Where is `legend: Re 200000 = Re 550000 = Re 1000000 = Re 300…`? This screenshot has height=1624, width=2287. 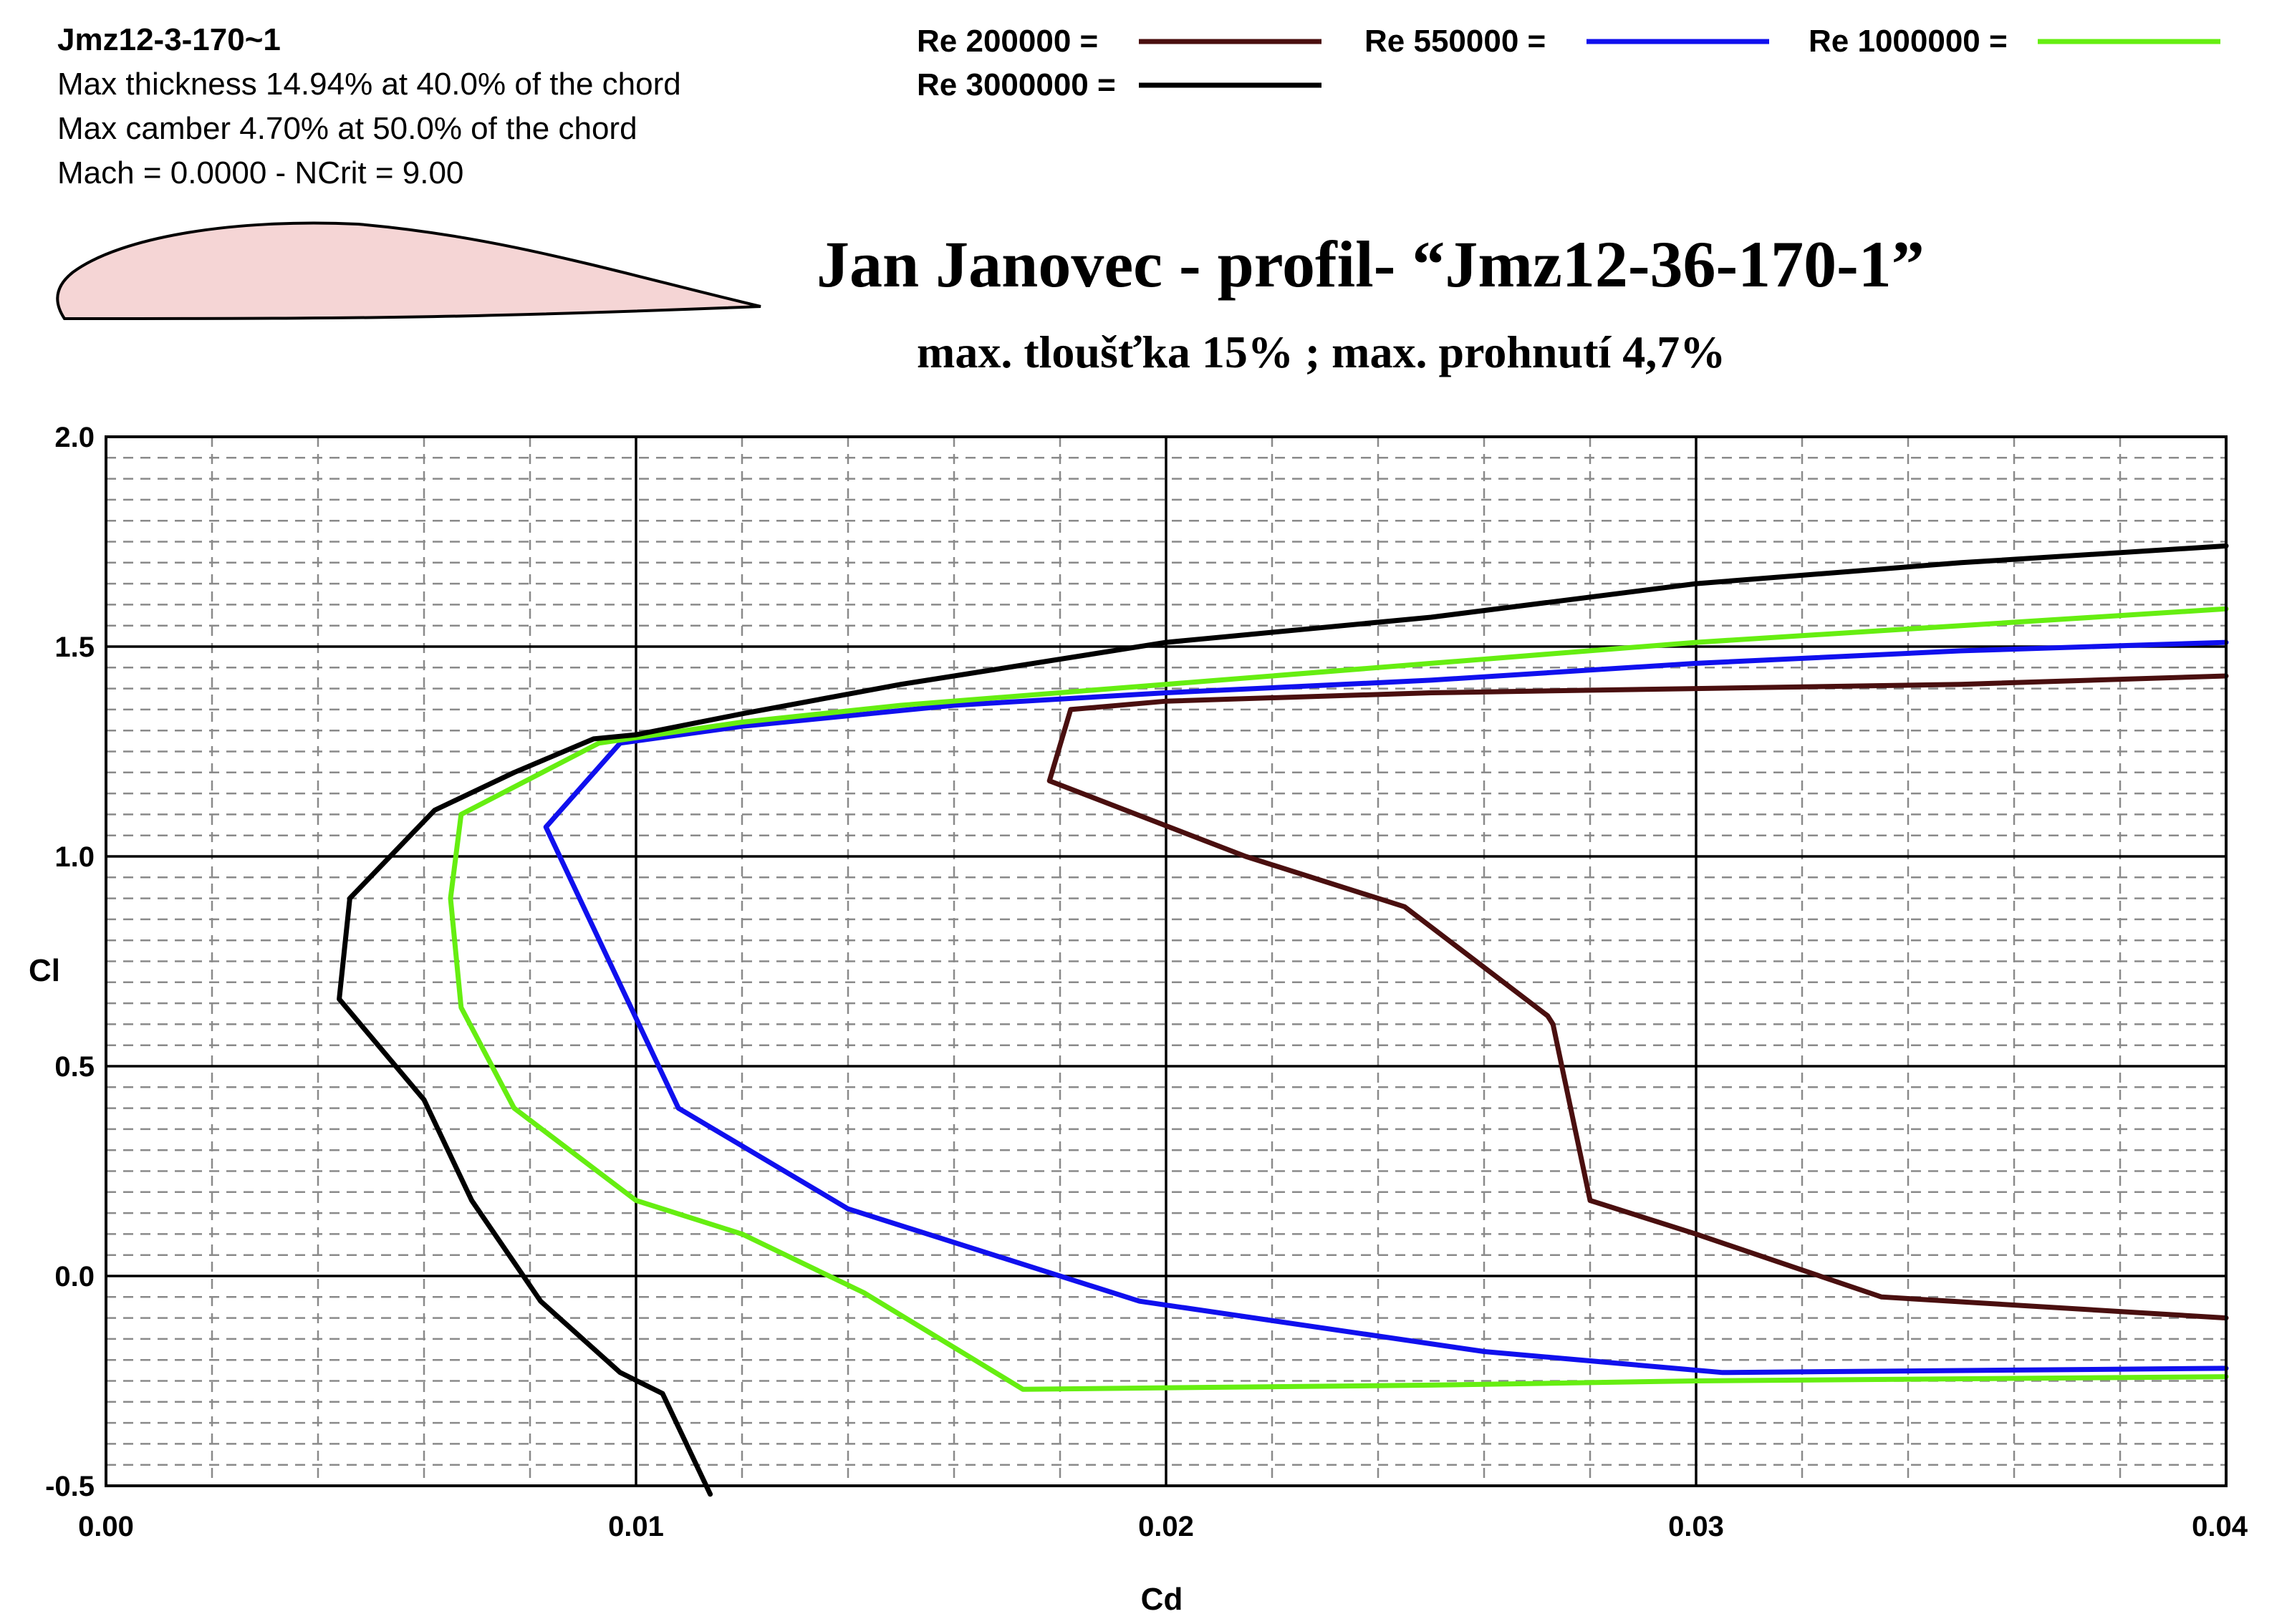
legend: Re 200000 = Re 550000 = Re 1000000 = Re 300… is located at coordinates (1569, 63).